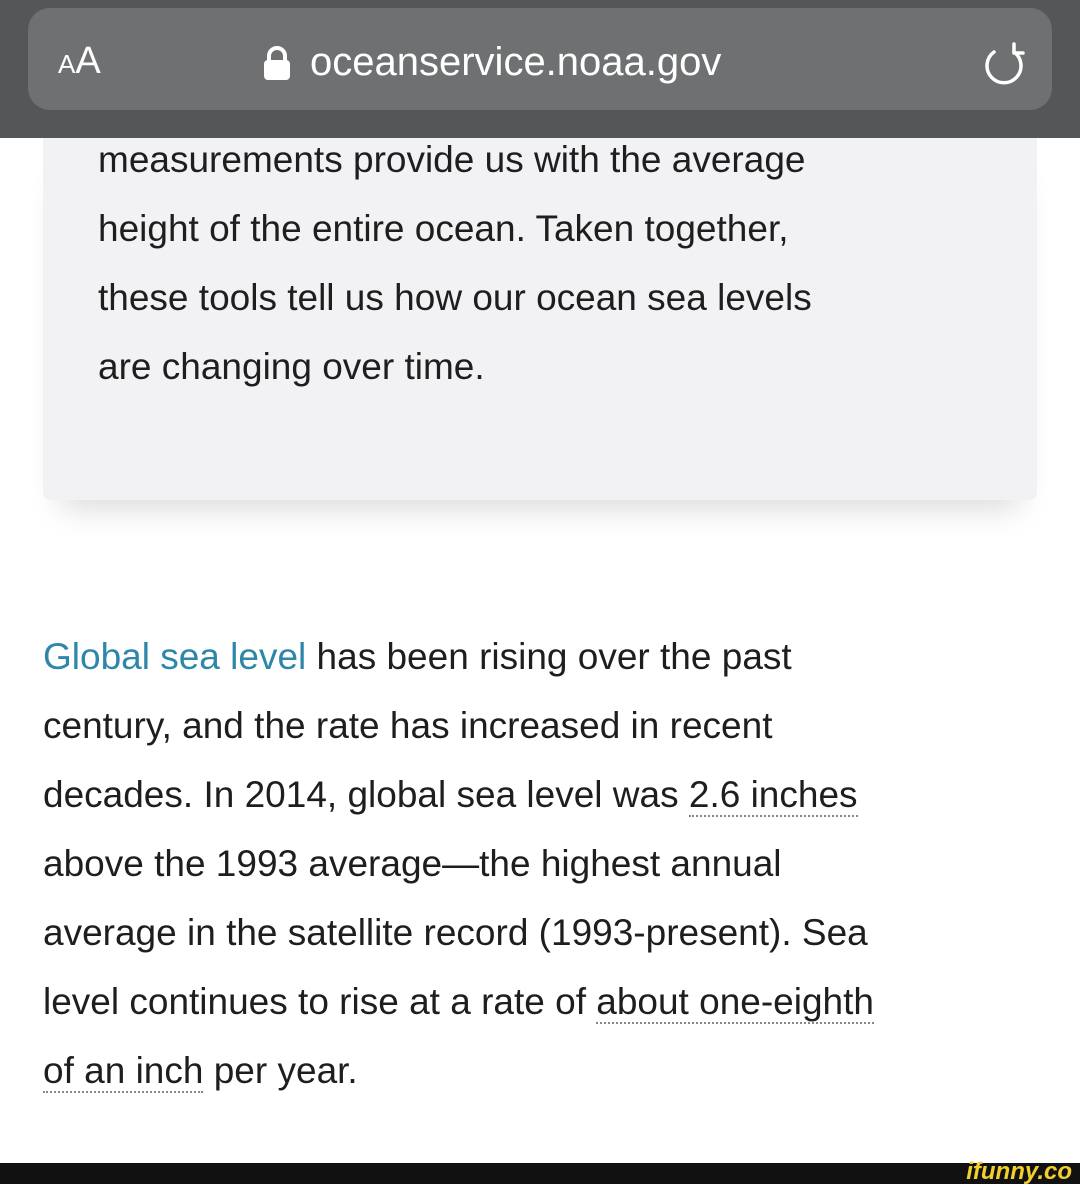 Image resolution: width=1080 pixels, height=1186 pixels. I want to click on glossary-term: about one-eighth, so click(735, 1002).